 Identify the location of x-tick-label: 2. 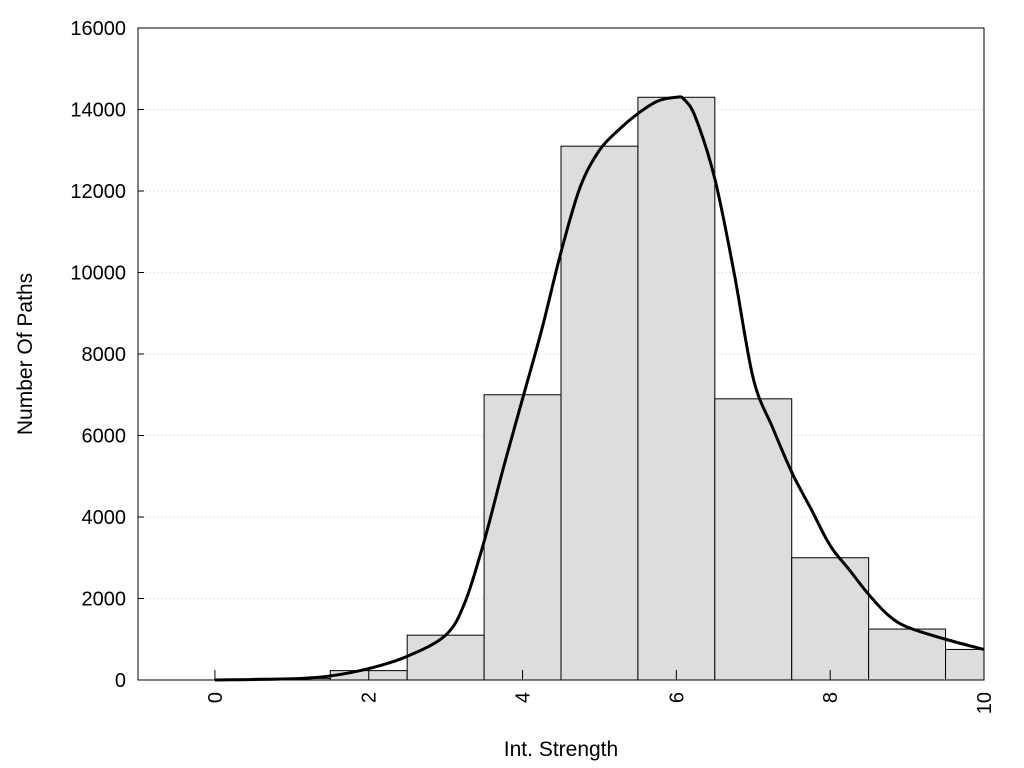
(370, 697).